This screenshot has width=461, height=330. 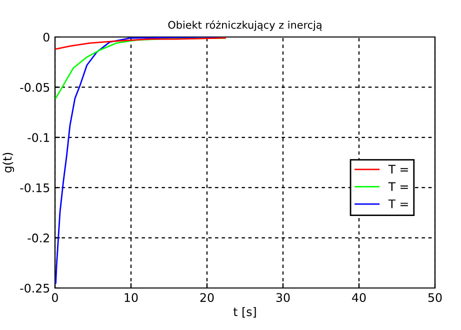 I want to click on y-tick-label: 0, so click(x=46, y=37).